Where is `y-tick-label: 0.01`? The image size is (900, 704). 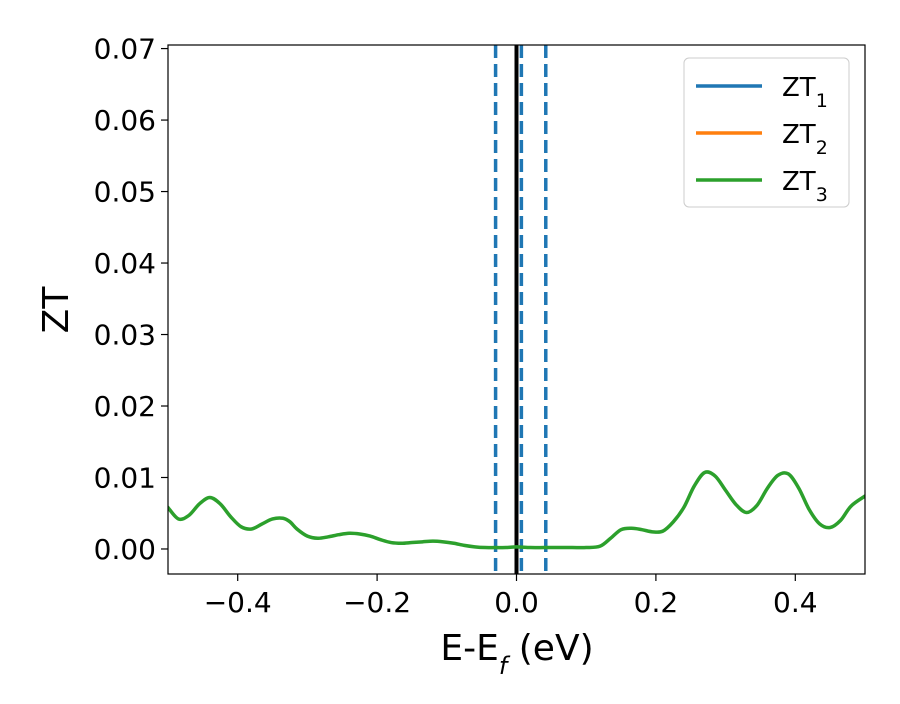 y-tick-label: 0.01 is located at coordinates (125, 477).